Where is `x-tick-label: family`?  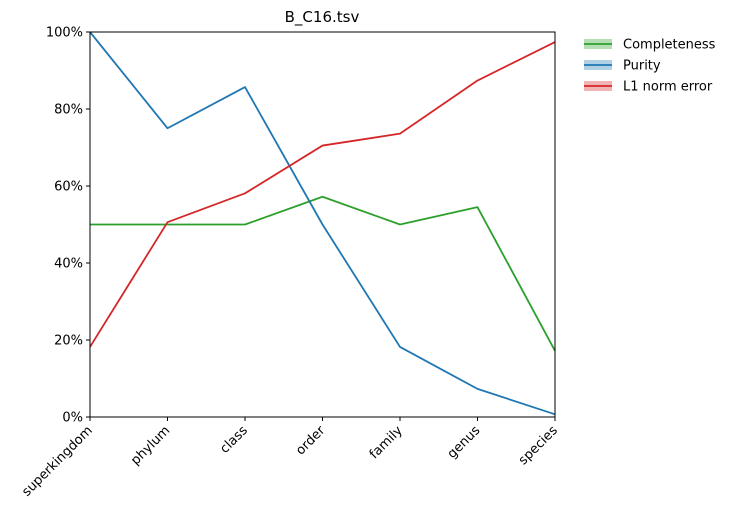 x-tick-label: family is located at coordinates (386, 442).